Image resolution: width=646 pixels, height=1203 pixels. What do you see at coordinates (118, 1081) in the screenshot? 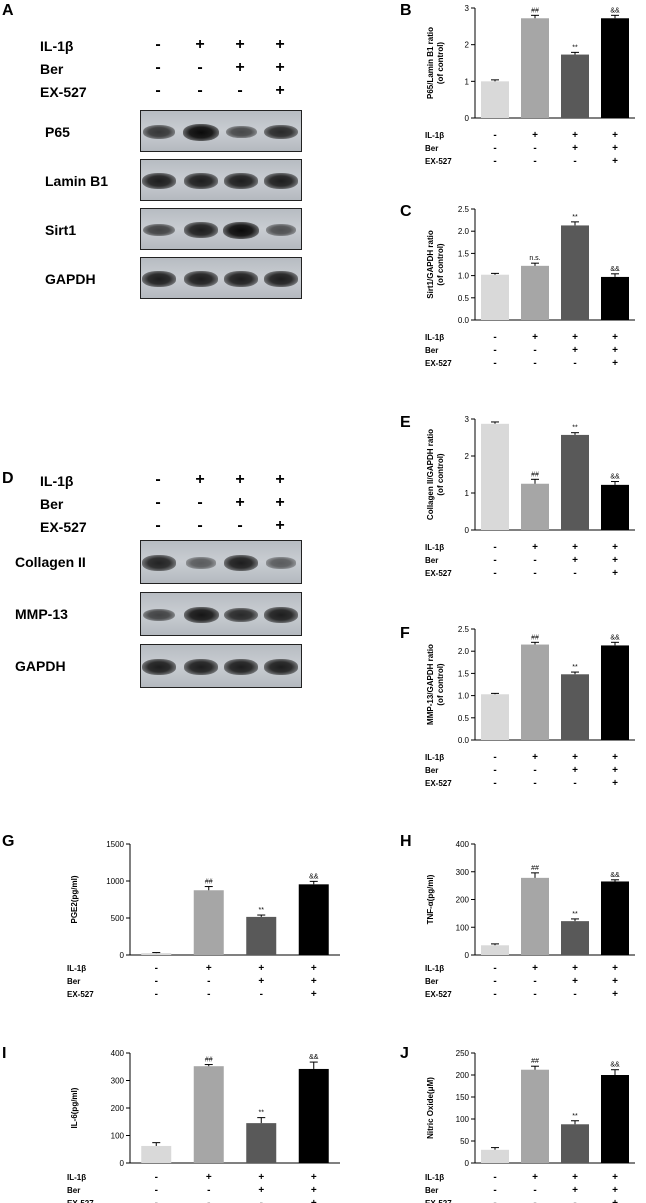
I see `y-tick-label: 300` at bounding box center [118, 1081].